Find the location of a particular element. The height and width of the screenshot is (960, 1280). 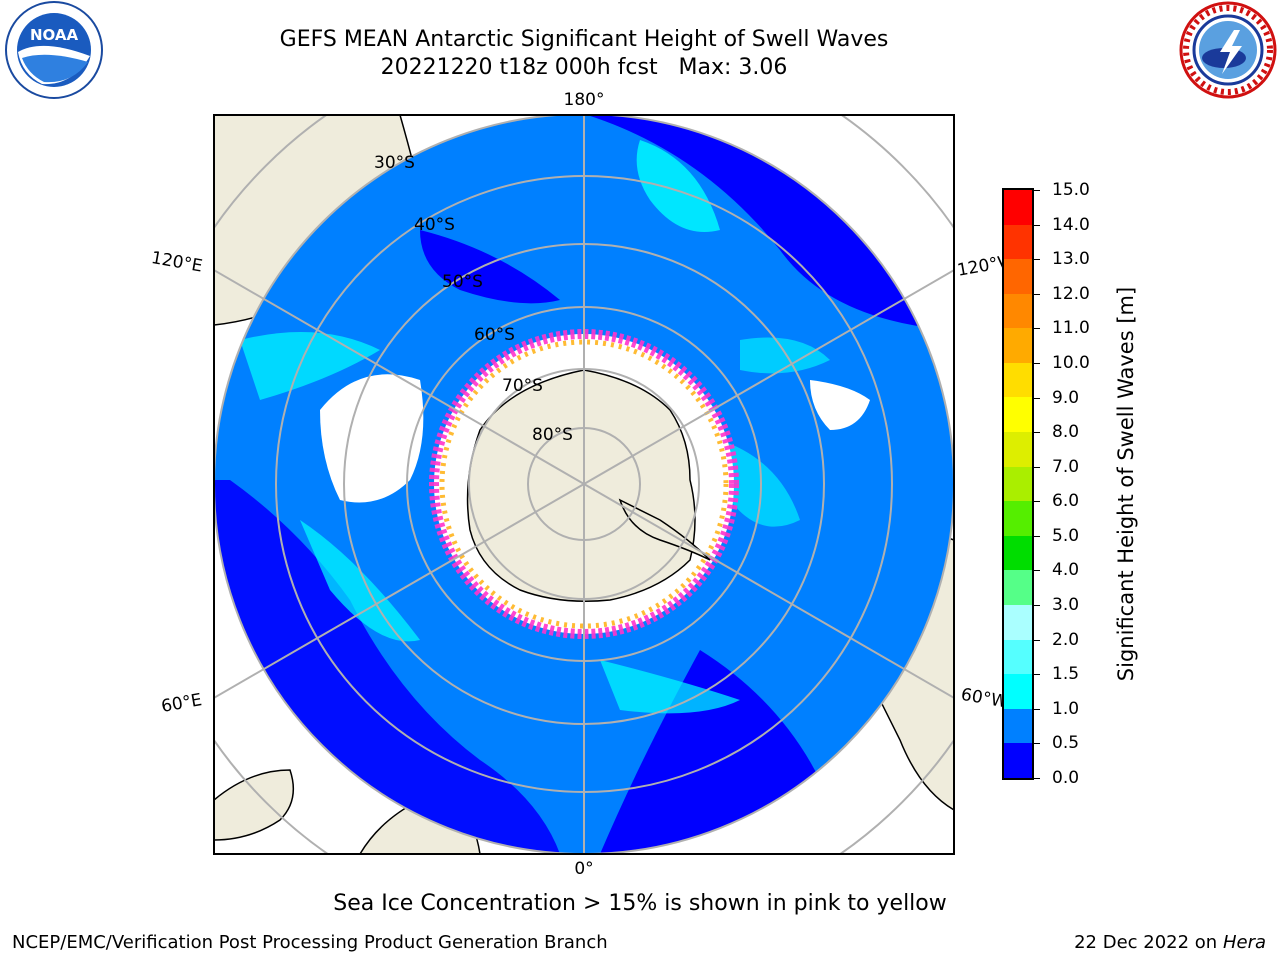

footer-date: 22 Dec 2022 on Hera is located at coordinates (1170, 943).